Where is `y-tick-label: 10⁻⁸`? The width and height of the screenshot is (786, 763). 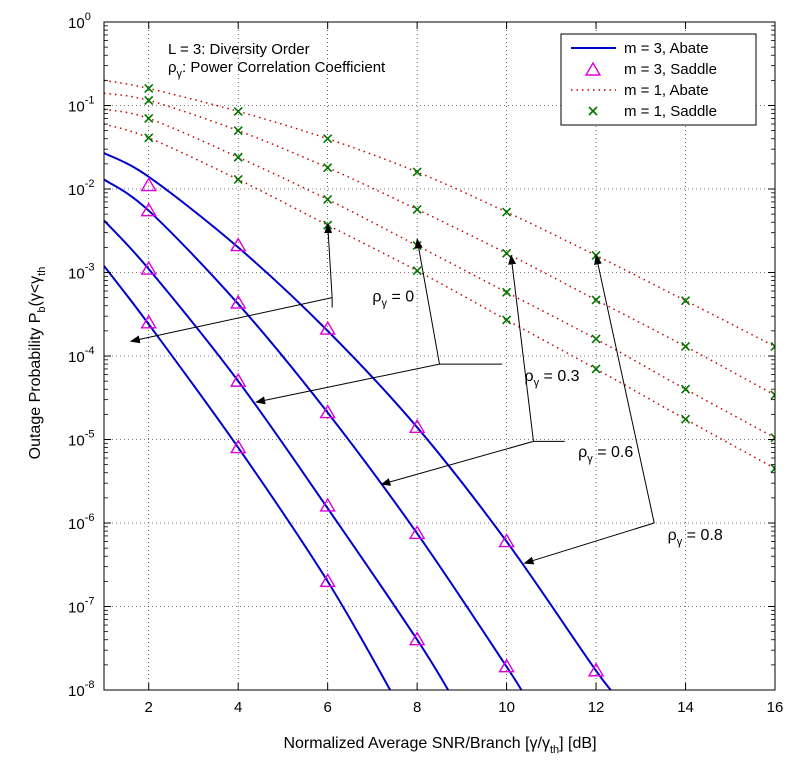 y-tick-label: 10⁻⁸ is located at coordinates (81, 689).